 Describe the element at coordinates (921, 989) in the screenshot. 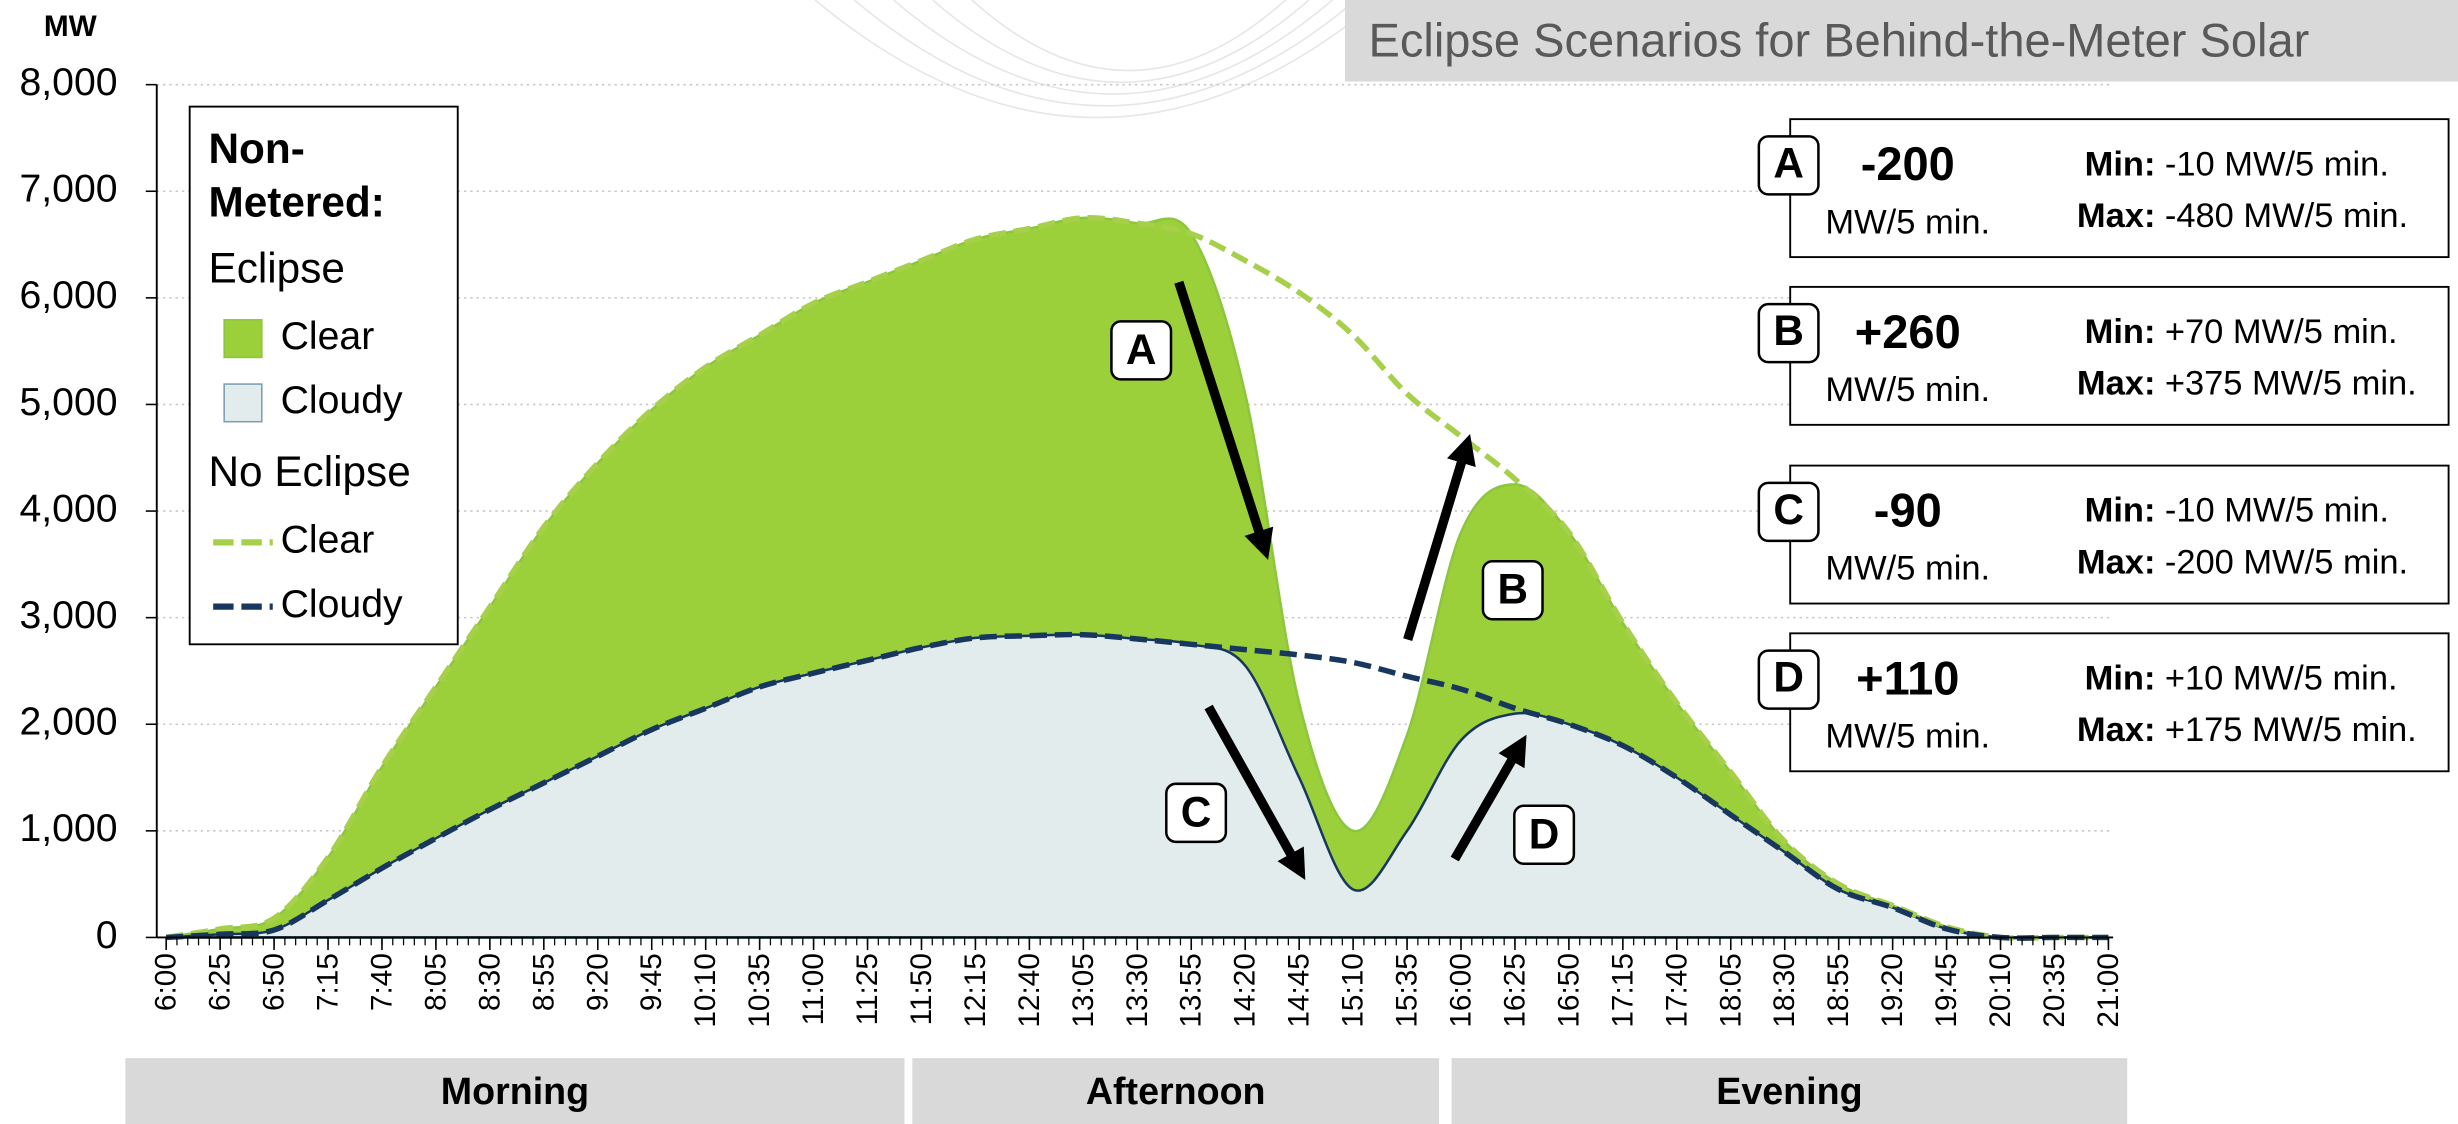

I see `x-tick-label: 11:50` at that location.